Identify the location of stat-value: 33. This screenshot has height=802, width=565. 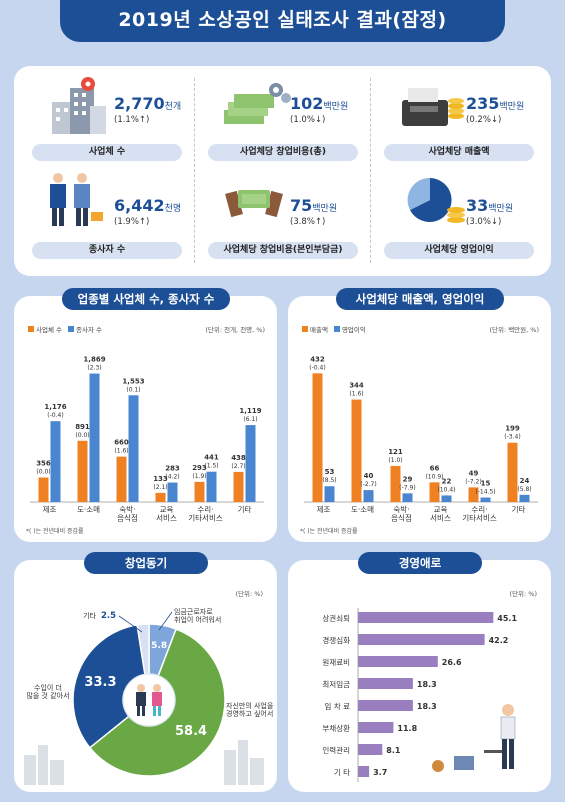
(477, 205).